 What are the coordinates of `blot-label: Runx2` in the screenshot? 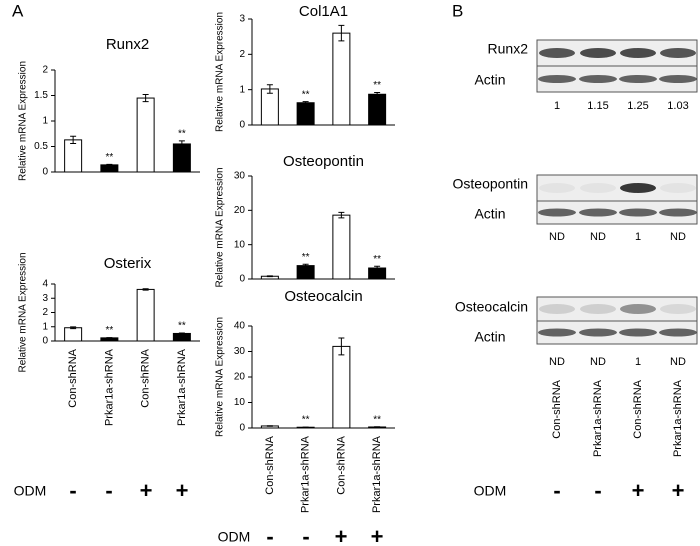 It's located at (508, 49).